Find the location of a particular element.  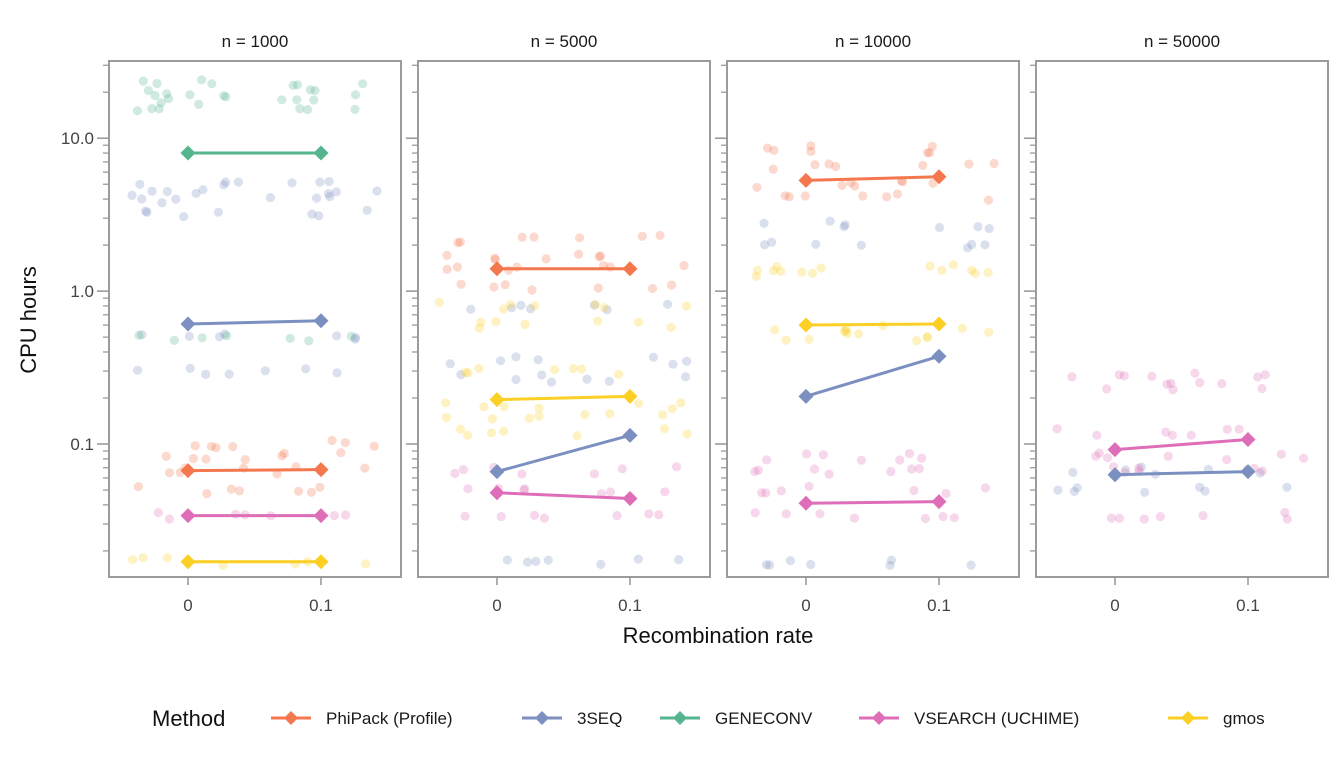

y-tick-label: 1.0 is located at coordinates (82, 291).